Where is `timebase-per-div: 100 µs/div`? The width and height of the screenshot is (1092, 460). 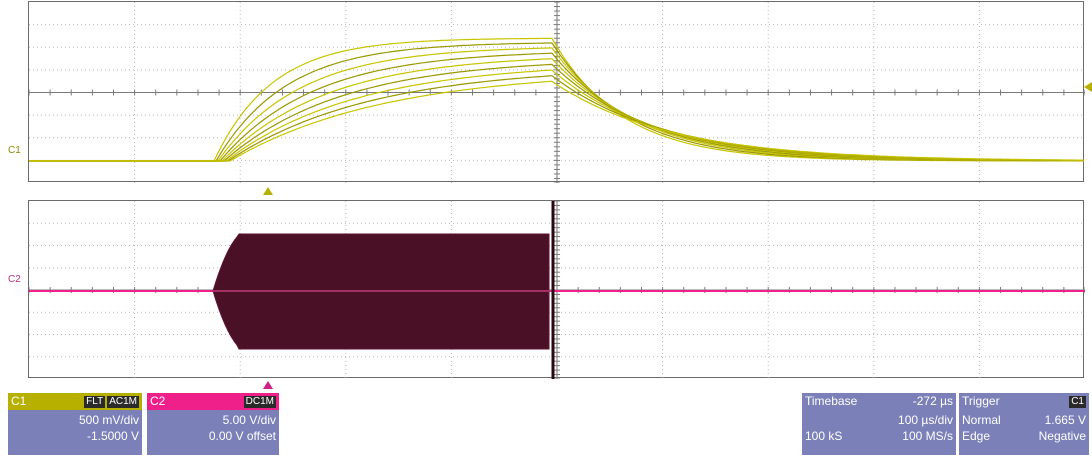
timebase-per-div: 100 µs/div is located at coordinates (879, 420).